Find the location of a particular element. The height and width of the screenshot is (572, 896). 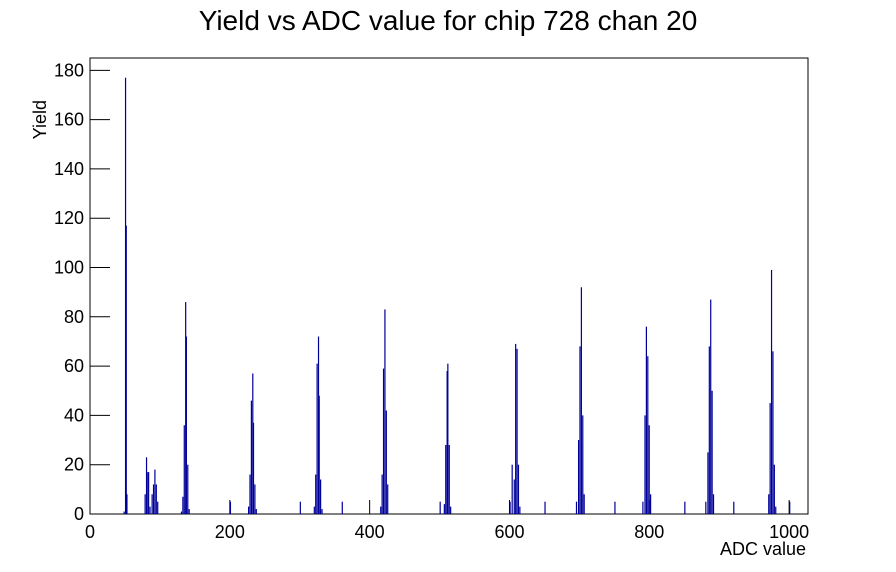

y-tick-label: 180 is located at coordinates (69, 70).